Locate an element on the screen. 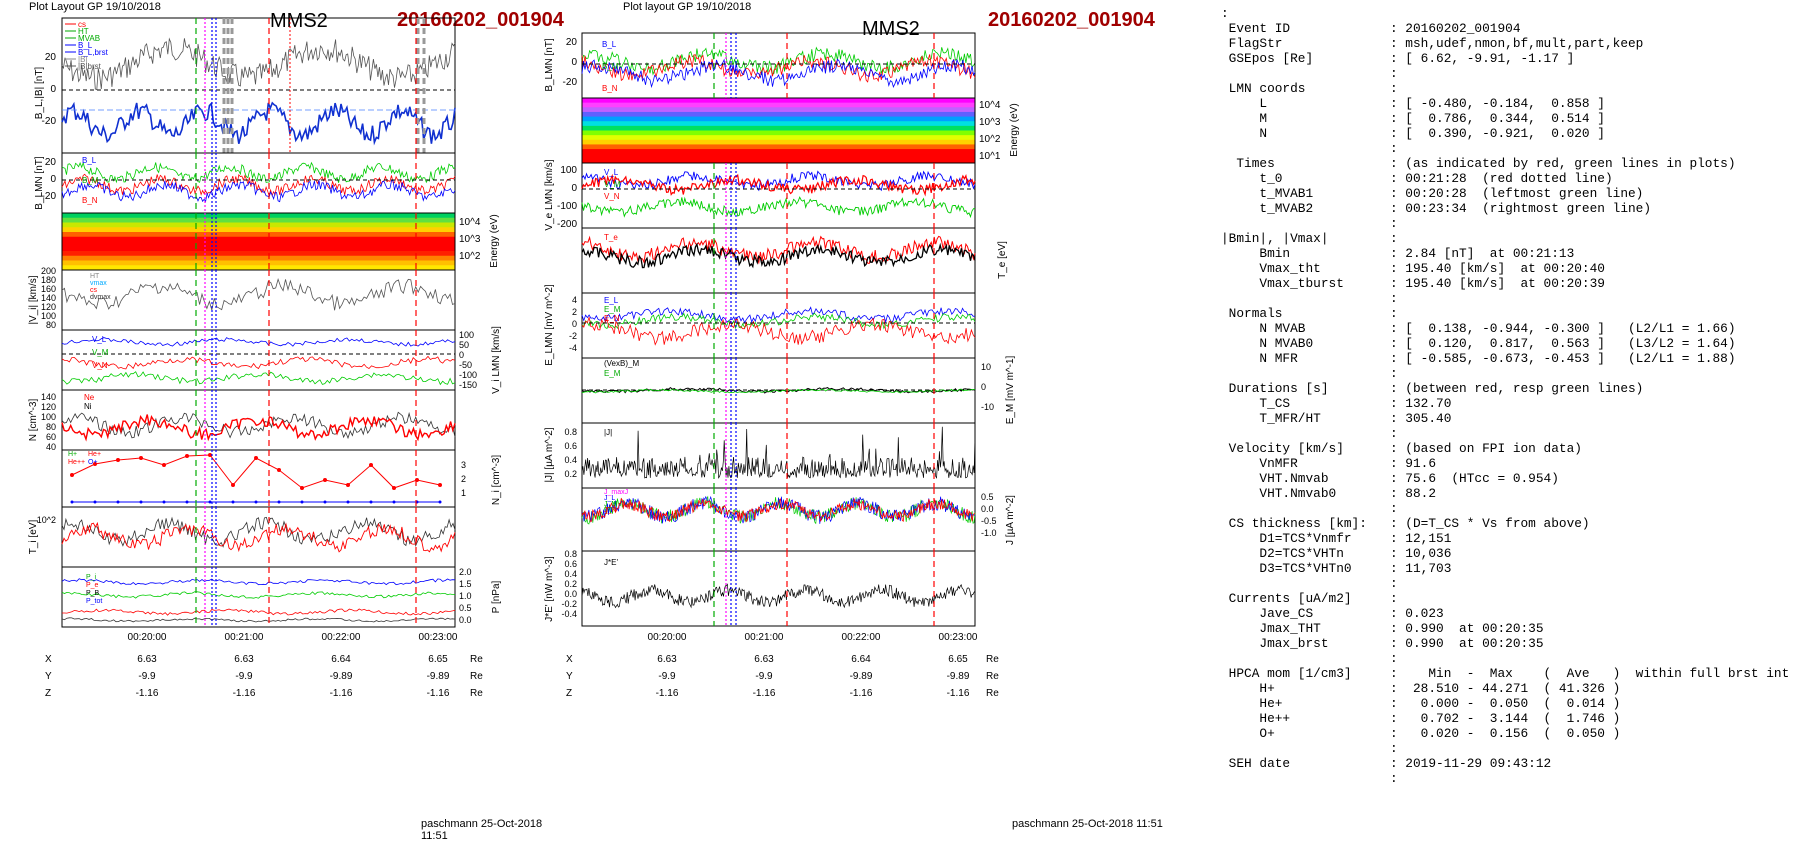 This screenshot has width=1804, height=842. panel-ylabel: |J| [µA m^-2] is located at coordinates (549, 454).